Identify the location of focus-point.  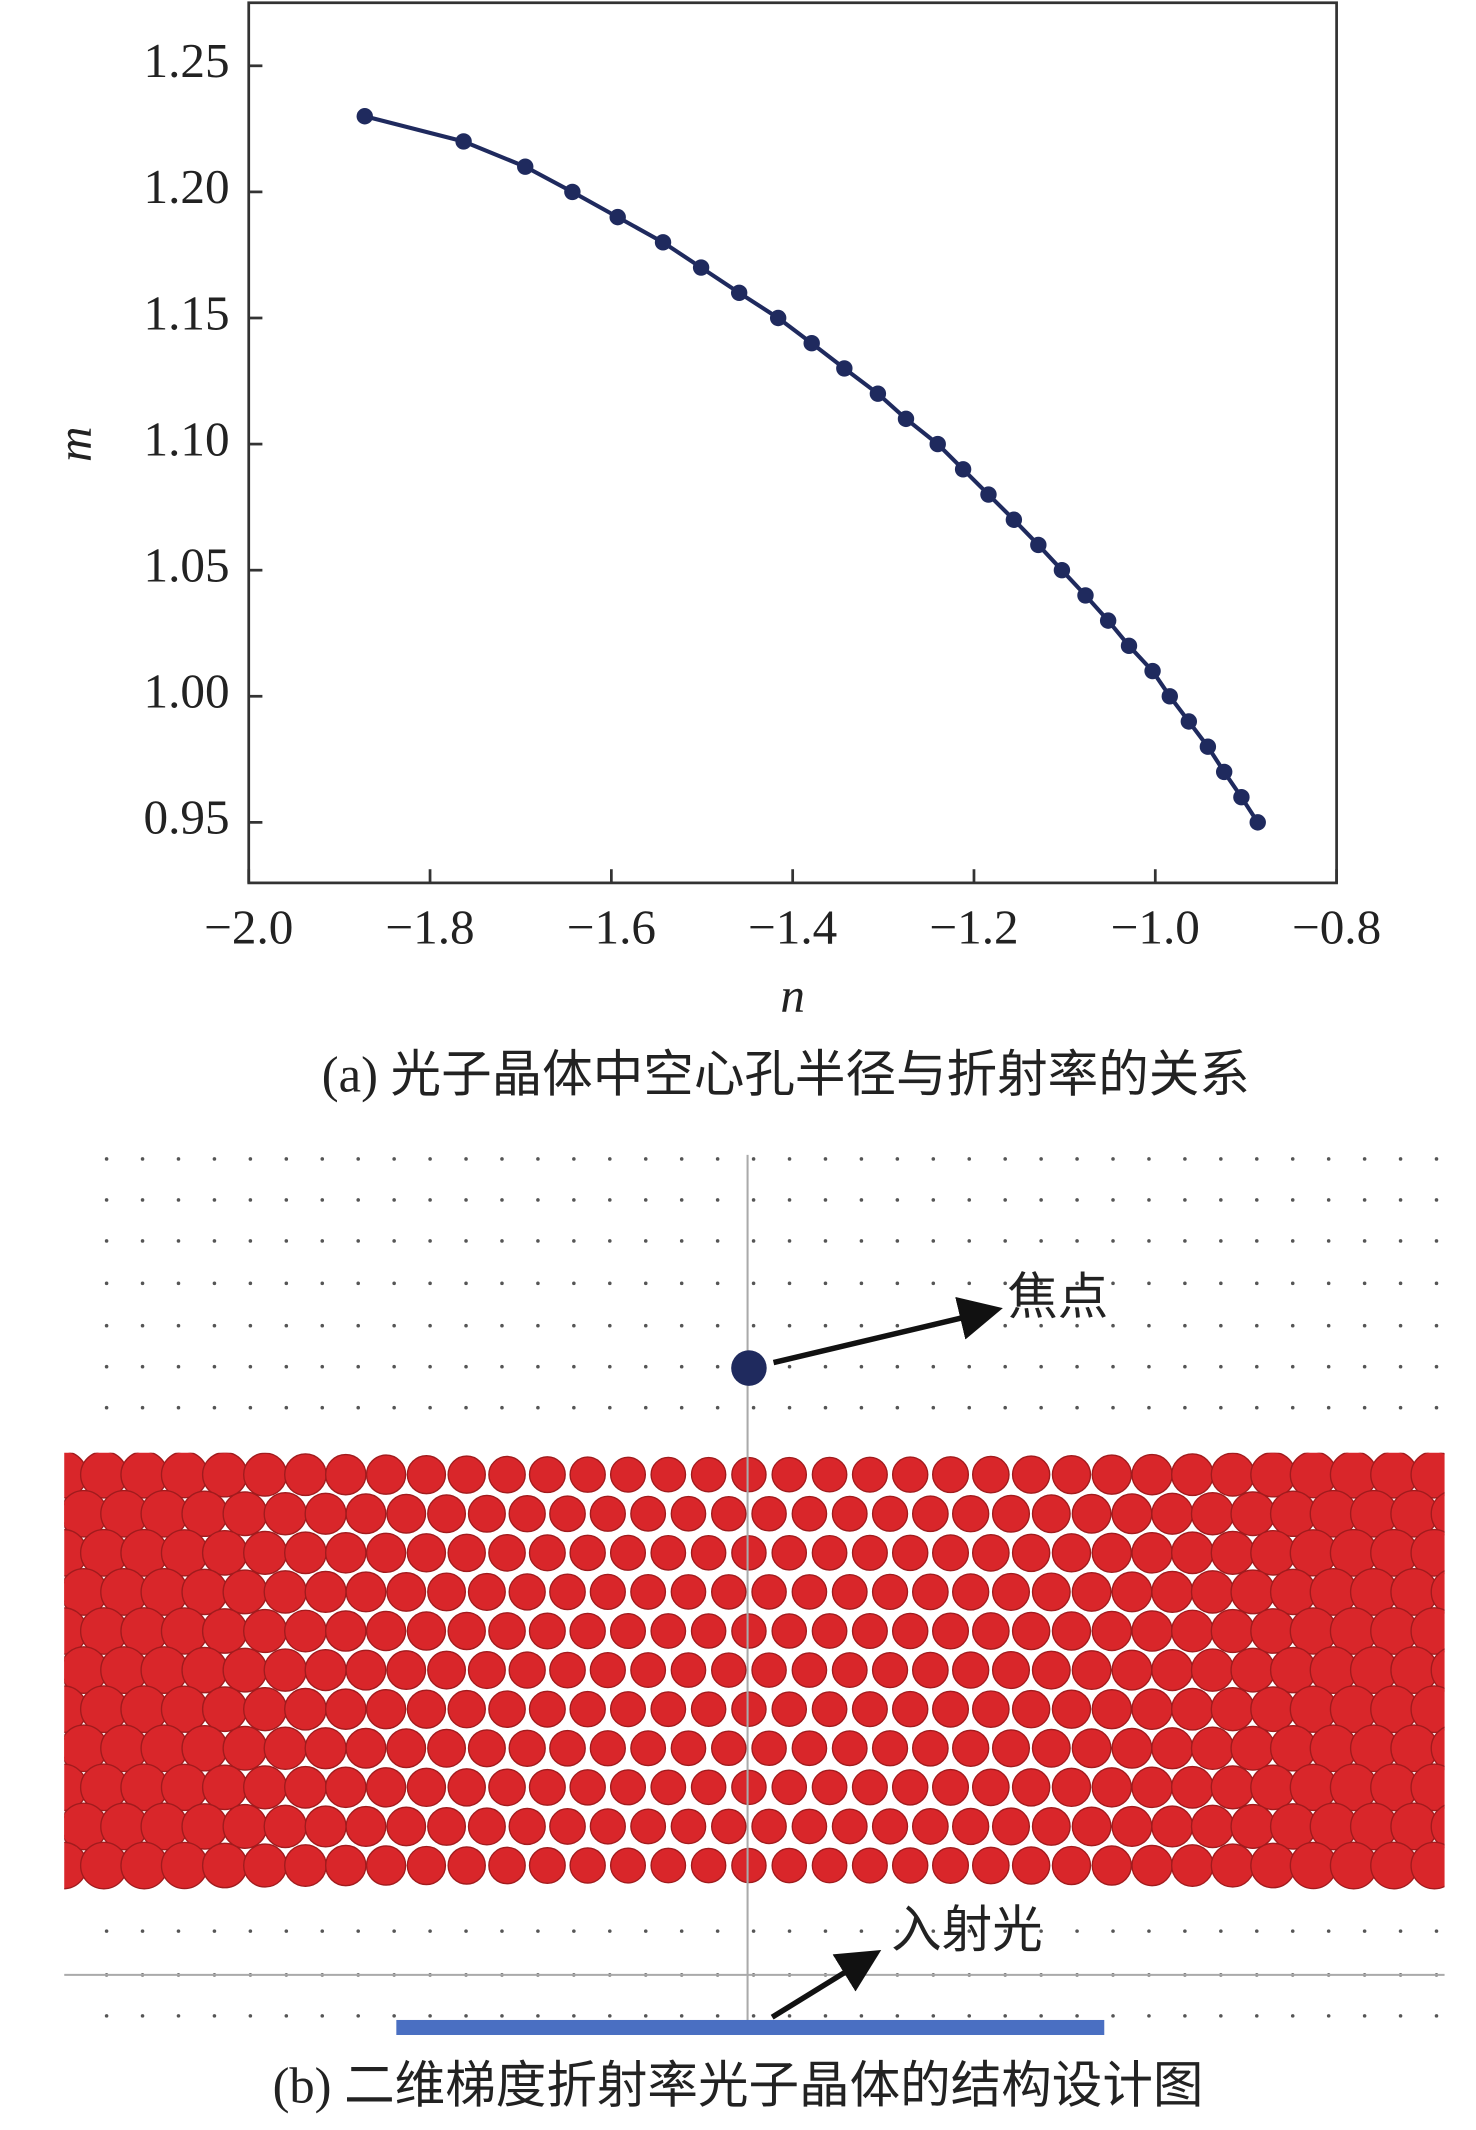
(749, 1368).